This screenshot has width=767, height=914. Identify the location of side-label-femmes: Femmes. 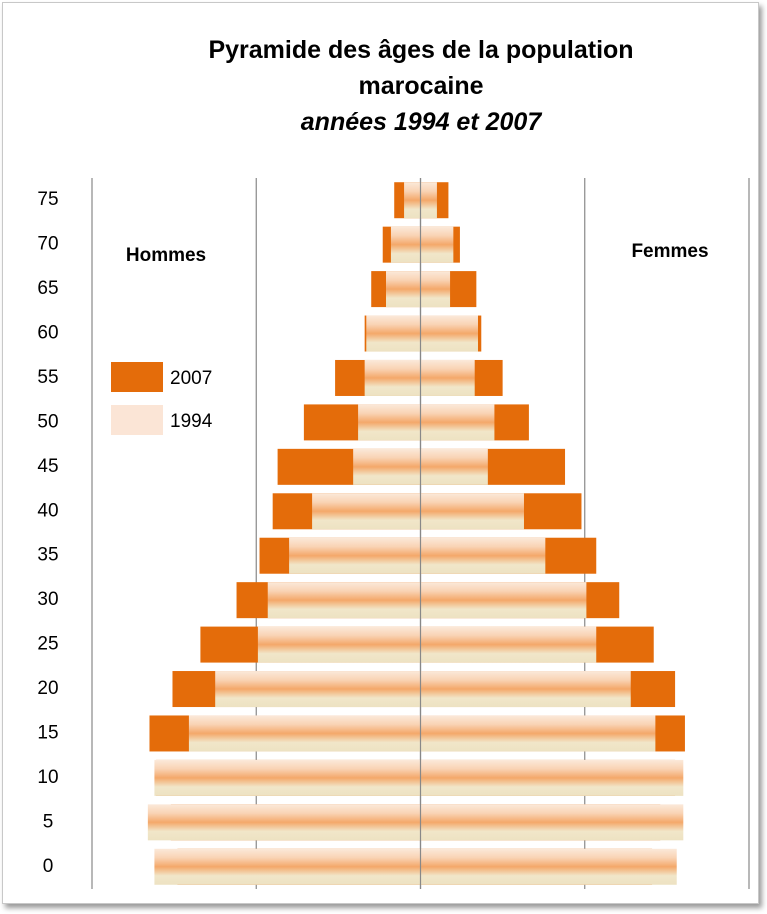
(669, 251).